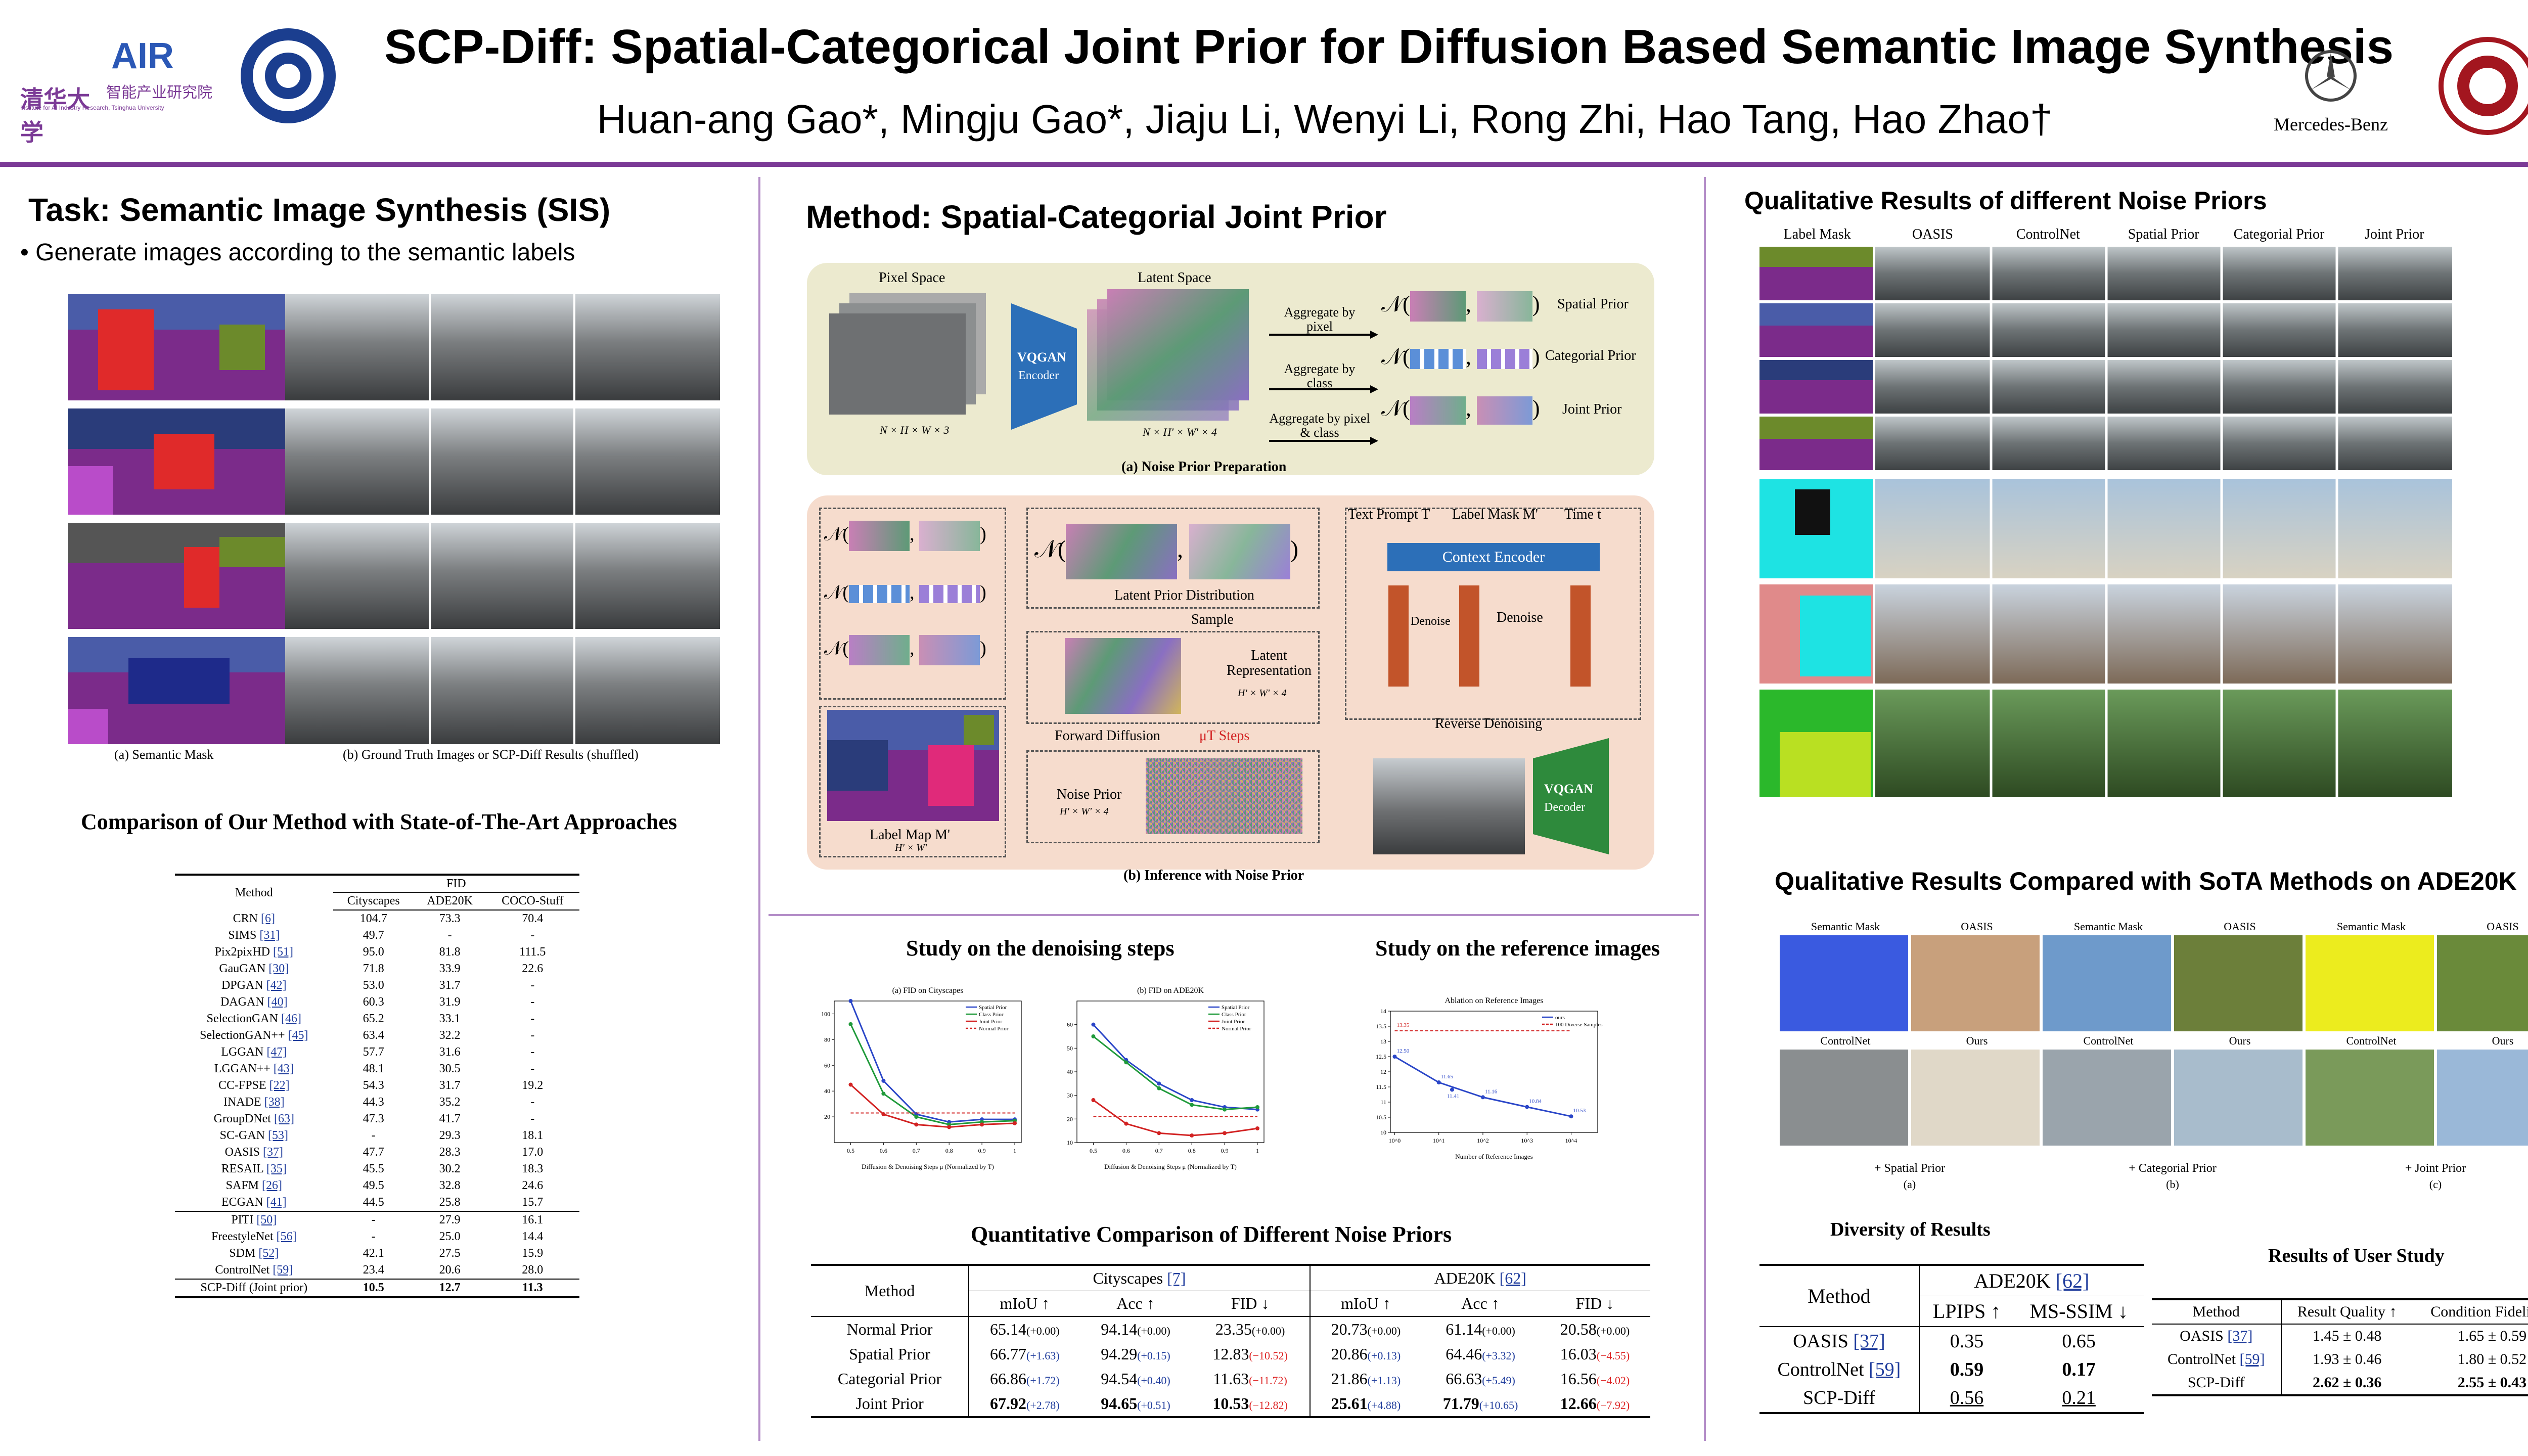  Describe the element at coordinates (1384, 1380) in the screenshot. I see `quant-delta: (+1.13)` at that location.